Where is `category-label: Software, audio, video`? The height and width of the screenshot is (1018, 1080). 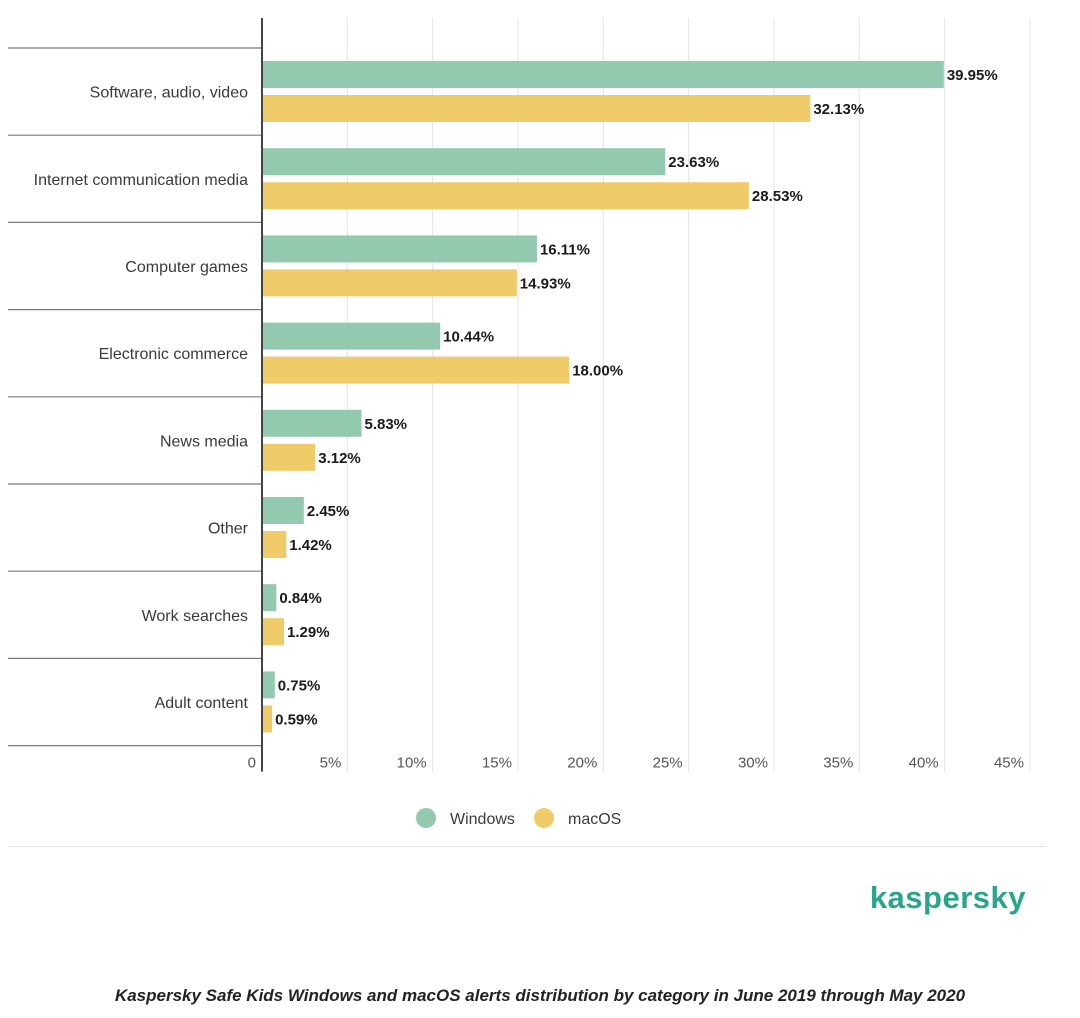
category-label: Software, audio, video is located at coordinates (169, 93).